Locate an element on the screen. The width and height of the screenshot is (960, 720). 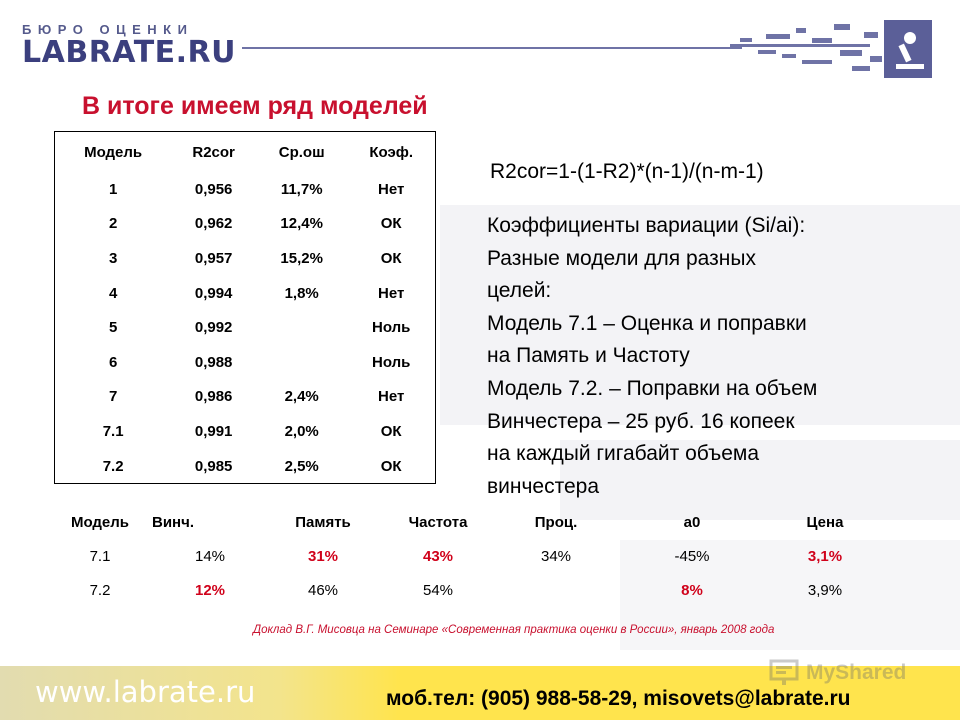
notes-line: Коэффициенты вариации (Si/ai): is located at coordinates (646, 225).